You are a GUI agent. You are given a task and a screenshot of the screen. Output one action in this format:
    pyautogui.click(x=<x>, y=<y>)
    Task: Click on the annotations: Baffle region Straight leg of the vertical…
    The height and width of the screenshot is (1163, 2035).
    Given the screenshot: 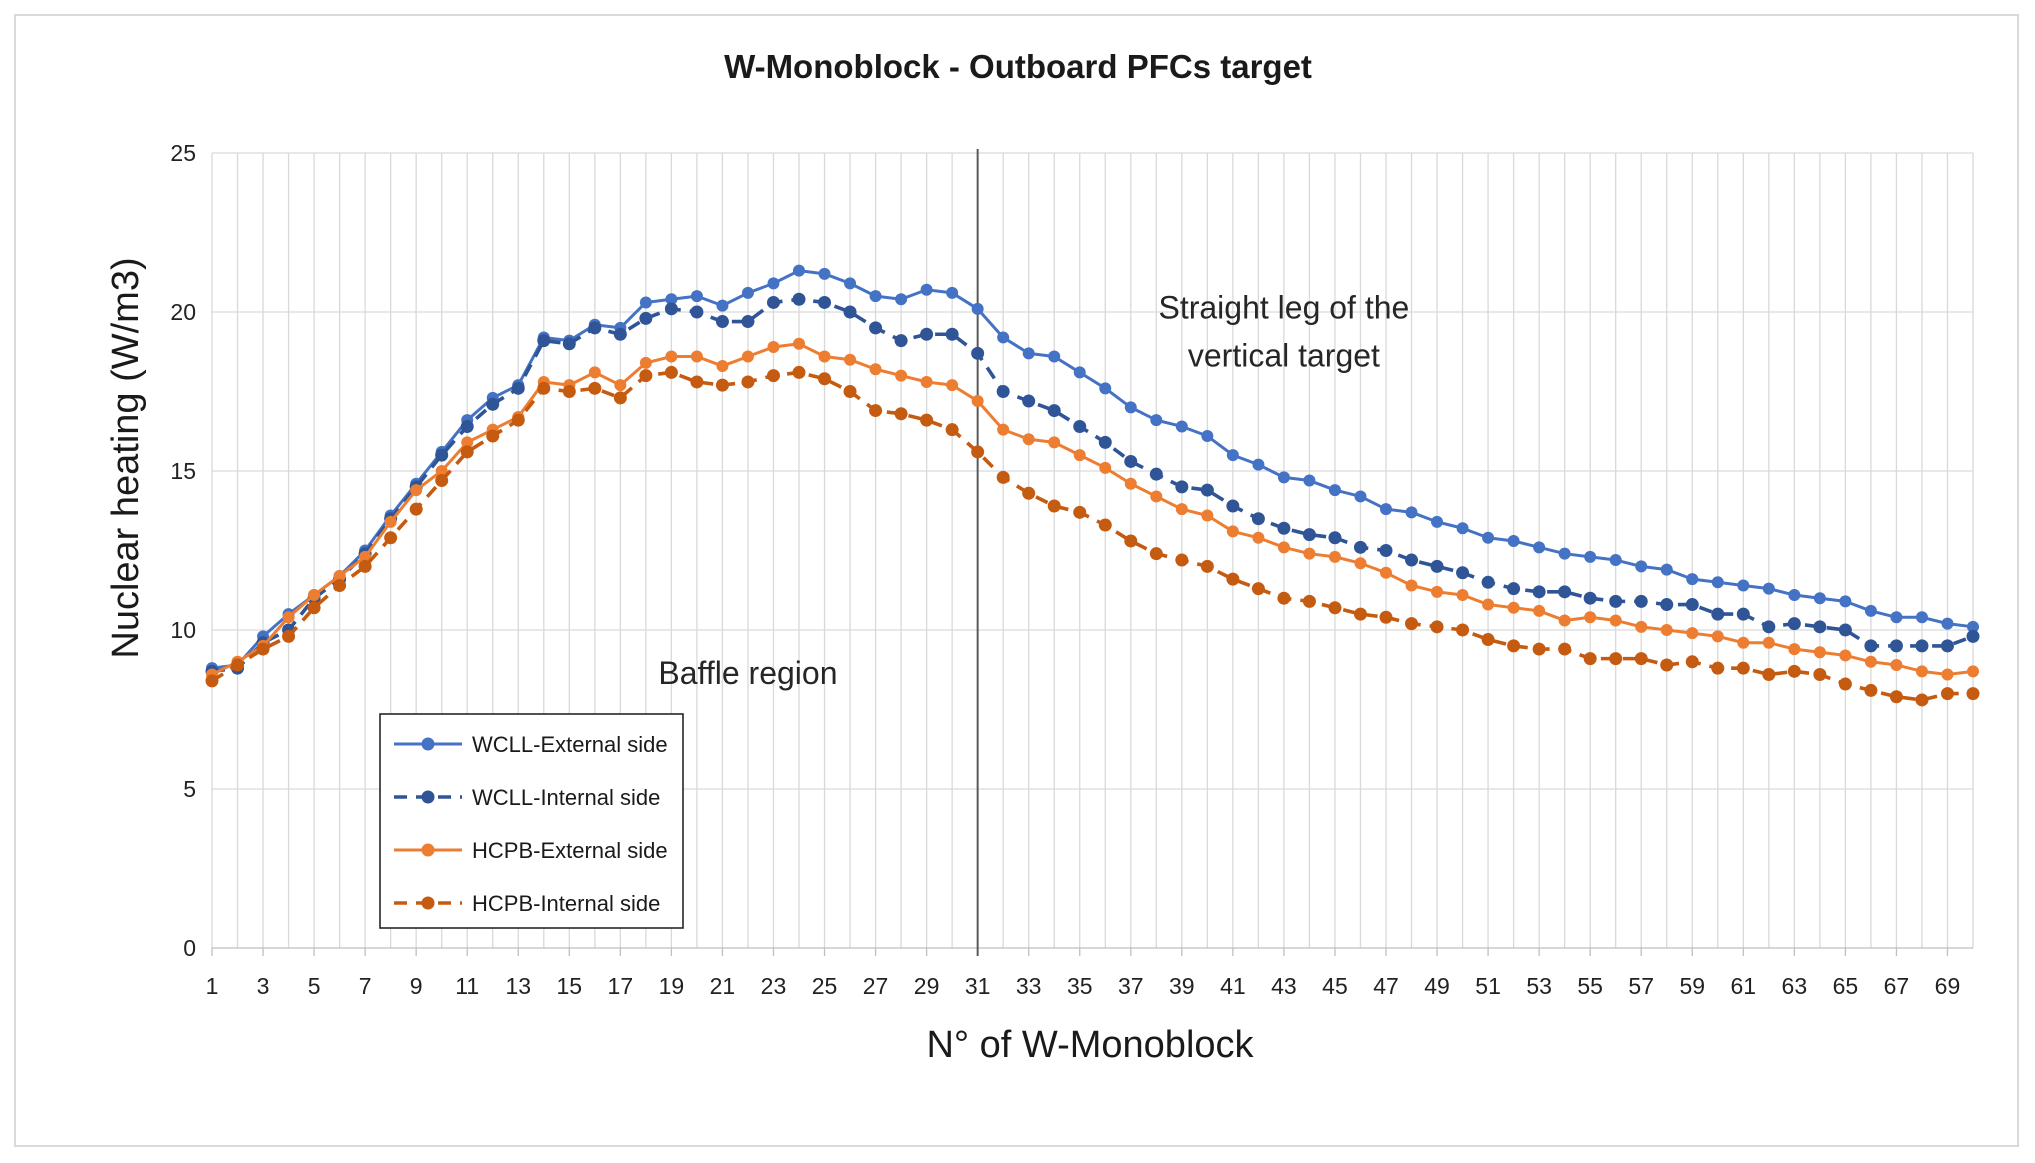 What is the action you would take?
    pyautogui.click(x=1033, y=490)
    